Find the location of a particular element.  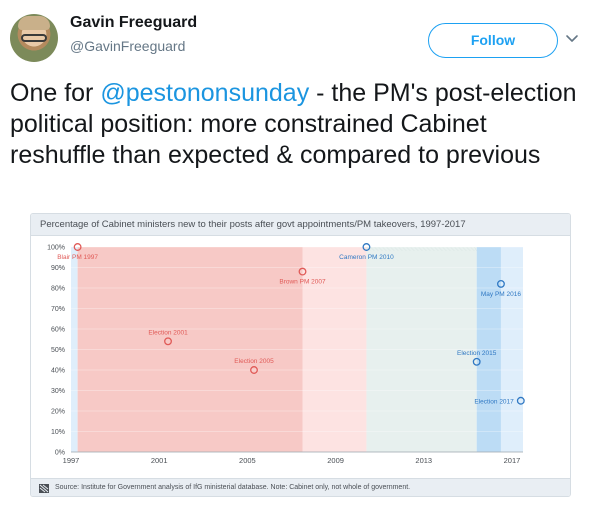

chevron-down-icon is located at coordinates (572, 38).